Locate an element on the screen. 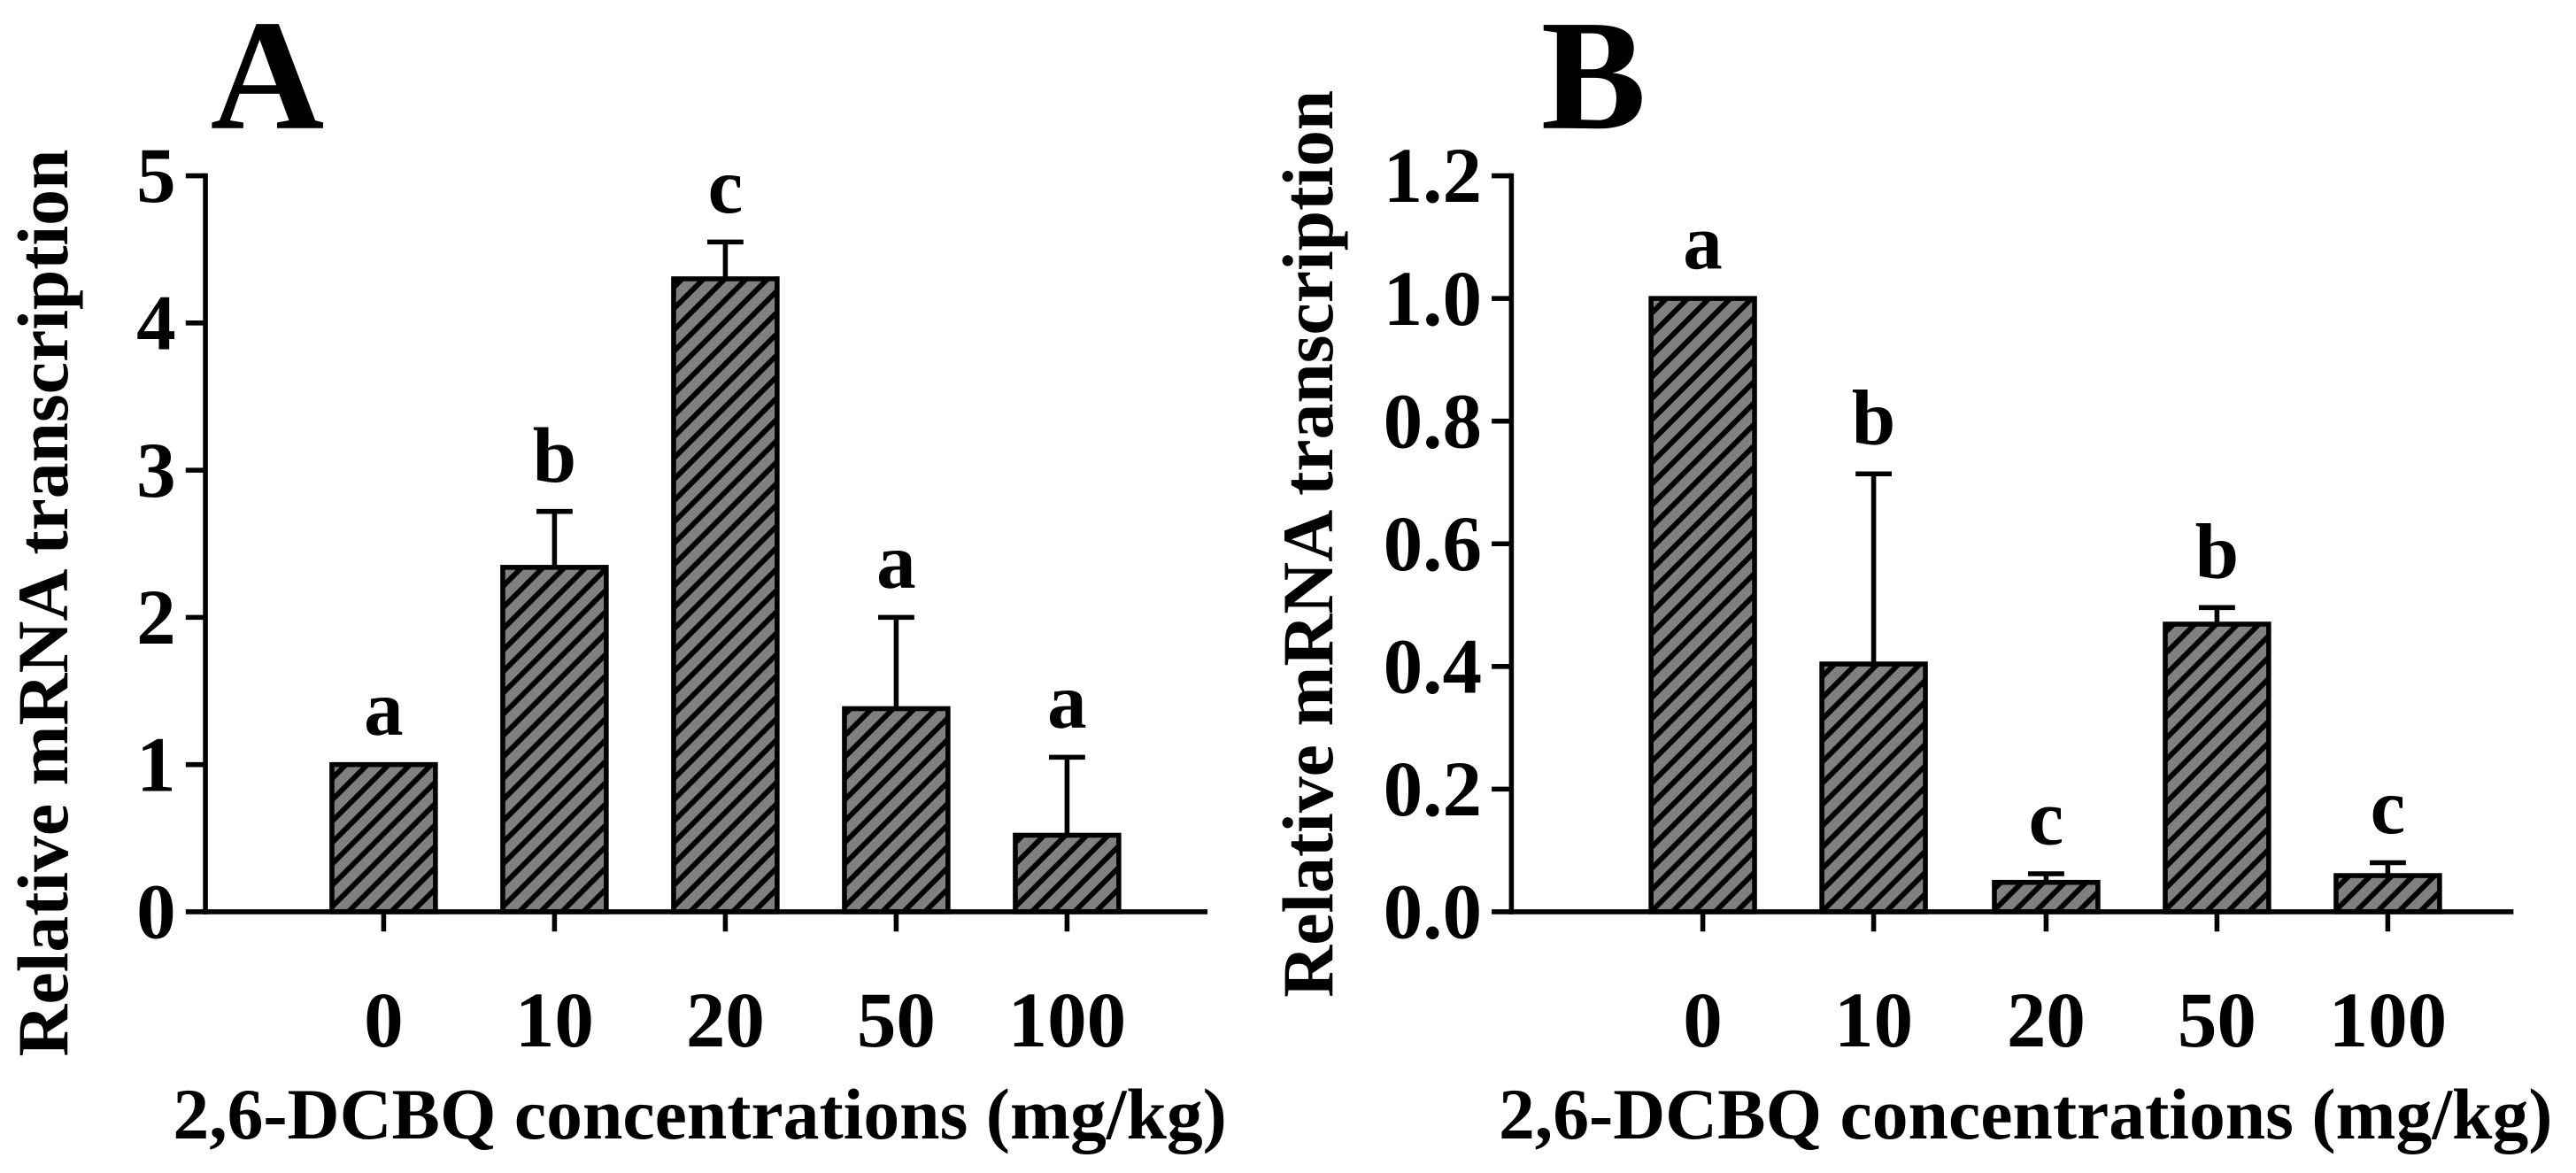 The width and height of the screenshot is (2576, 1173). y-tick-label: 1.0 is located at coordinates (1433, 299).